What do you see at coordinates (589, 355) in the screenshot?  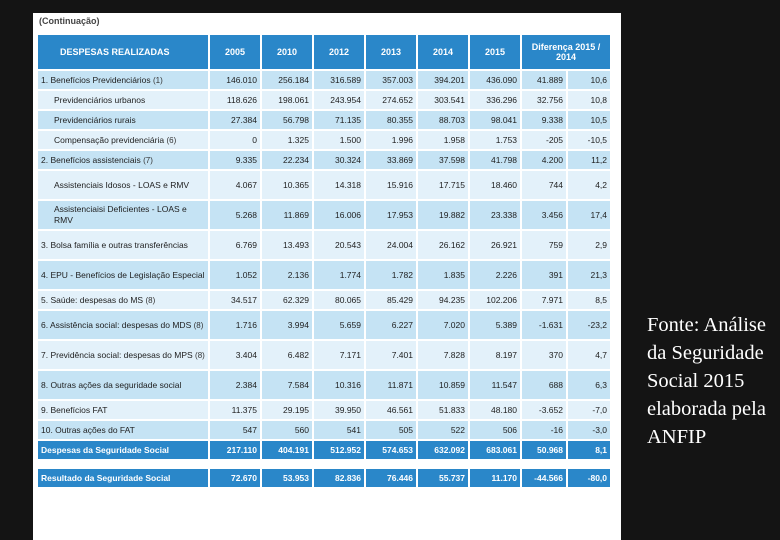 I see `table-cell: 4,7` at bounding box center [589, 355].